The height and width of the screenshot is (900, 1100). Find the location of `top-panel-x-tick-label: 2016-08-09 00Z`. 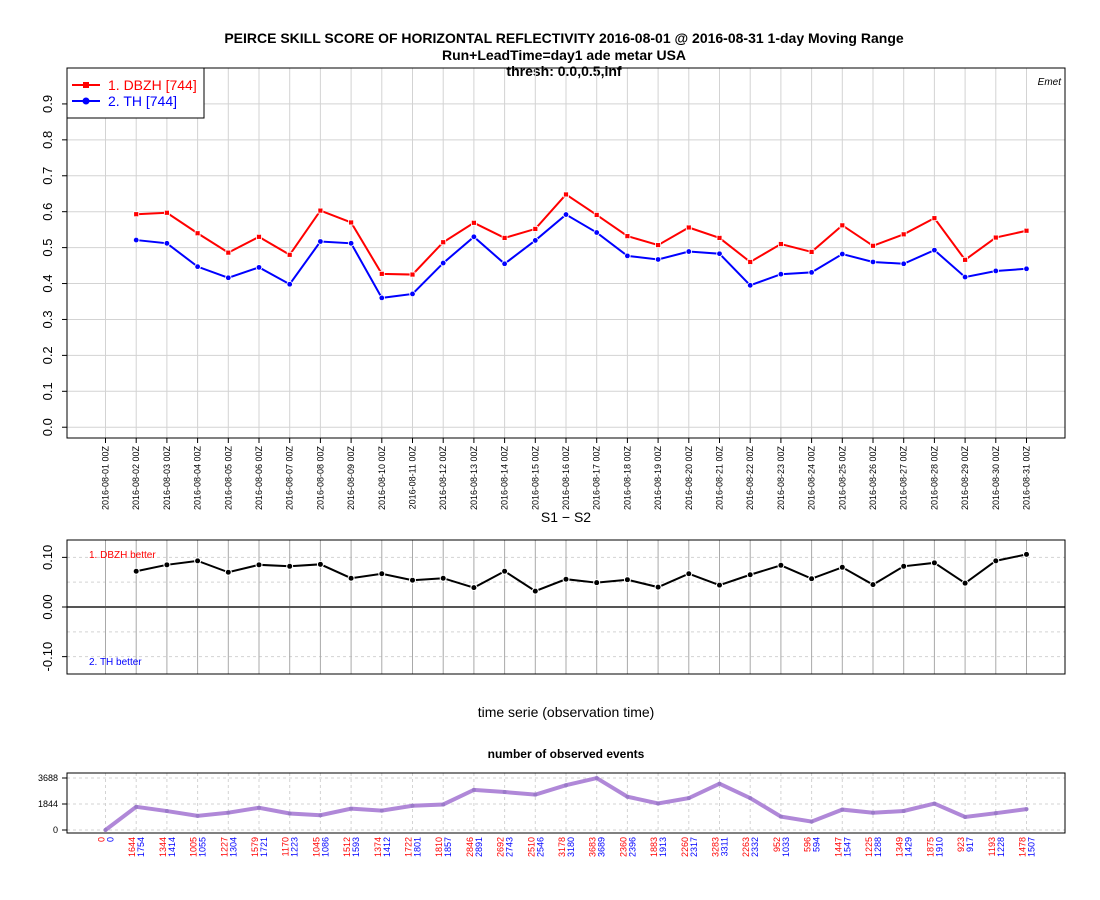

top-panel-x-tick-label: 2016-08-09 00Z is located at coordinates (351, 477).